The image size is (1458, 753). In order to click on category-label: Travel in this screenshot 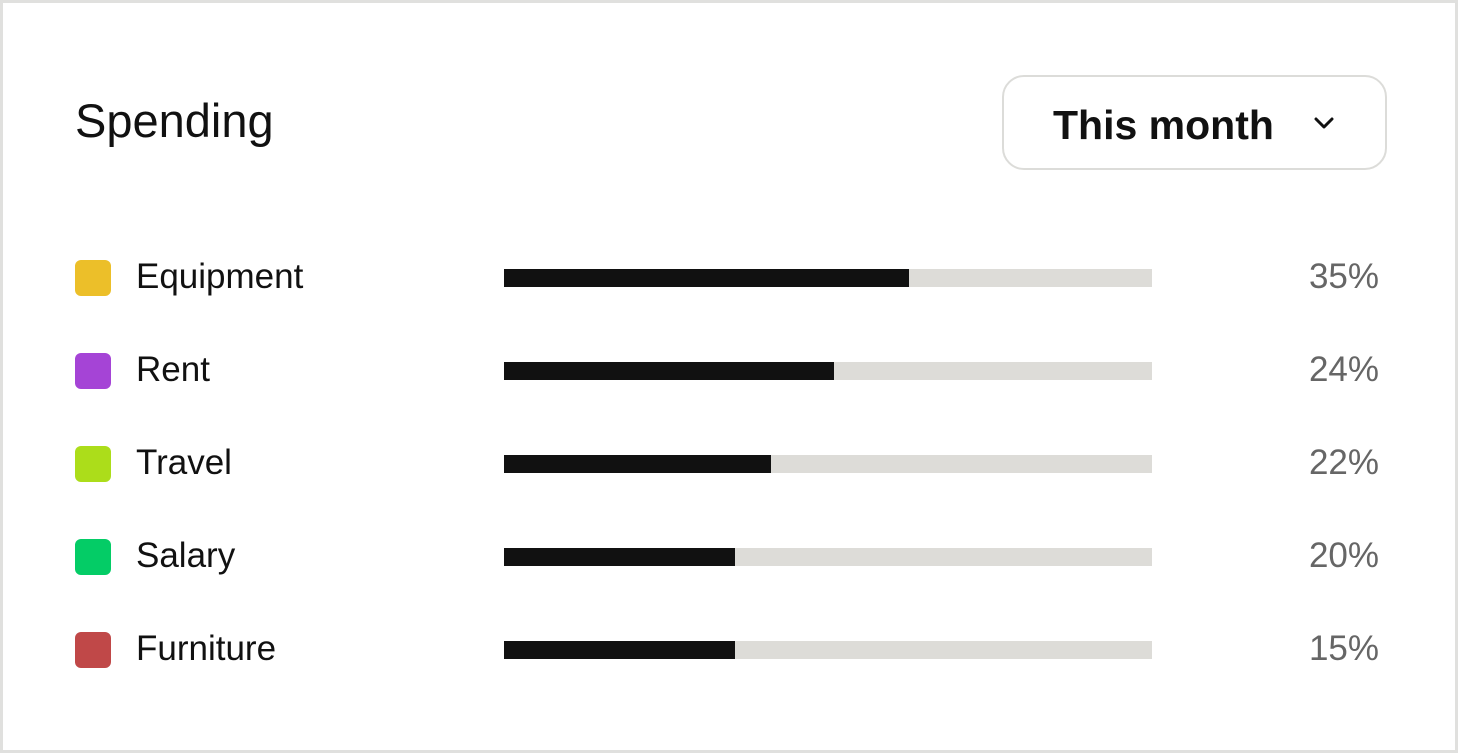, I will do `click(184, 462)`.